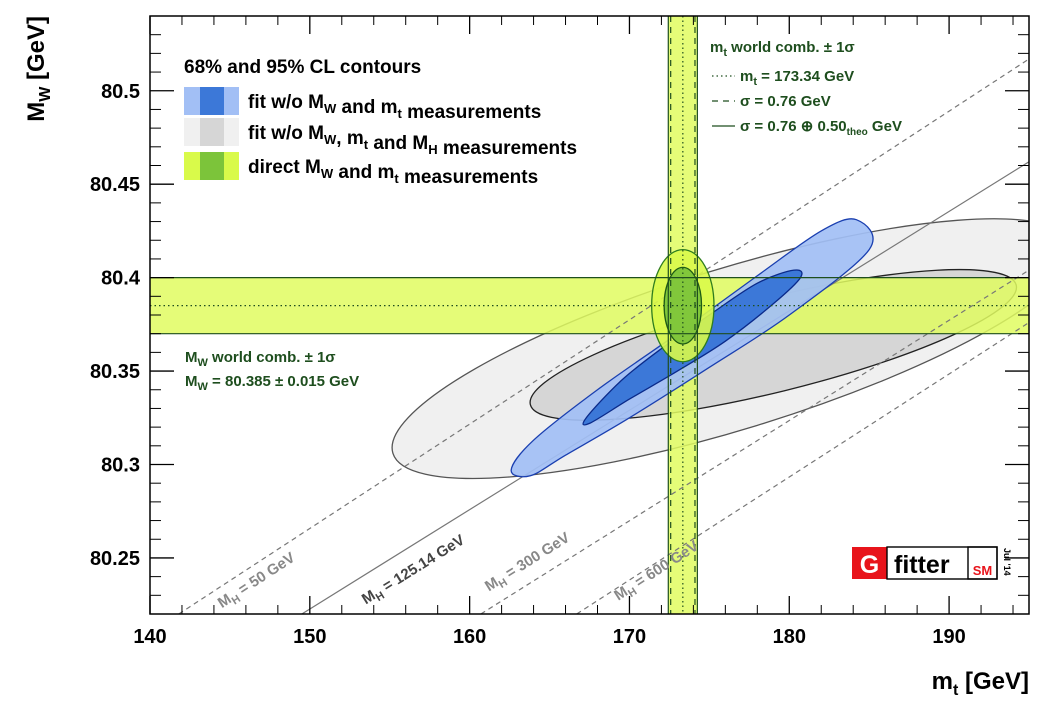  Describe the element at coordinates (922, 565) in the screenshot. I see `logo-fitter: fitter` at that location.